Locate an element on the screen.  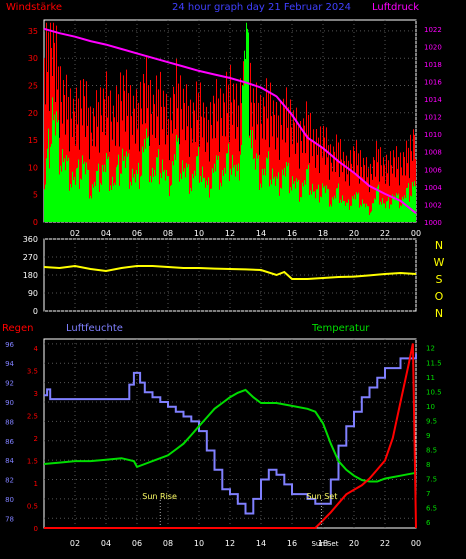
humidity-tick-label: 80 is located at coordinates (9, 500).